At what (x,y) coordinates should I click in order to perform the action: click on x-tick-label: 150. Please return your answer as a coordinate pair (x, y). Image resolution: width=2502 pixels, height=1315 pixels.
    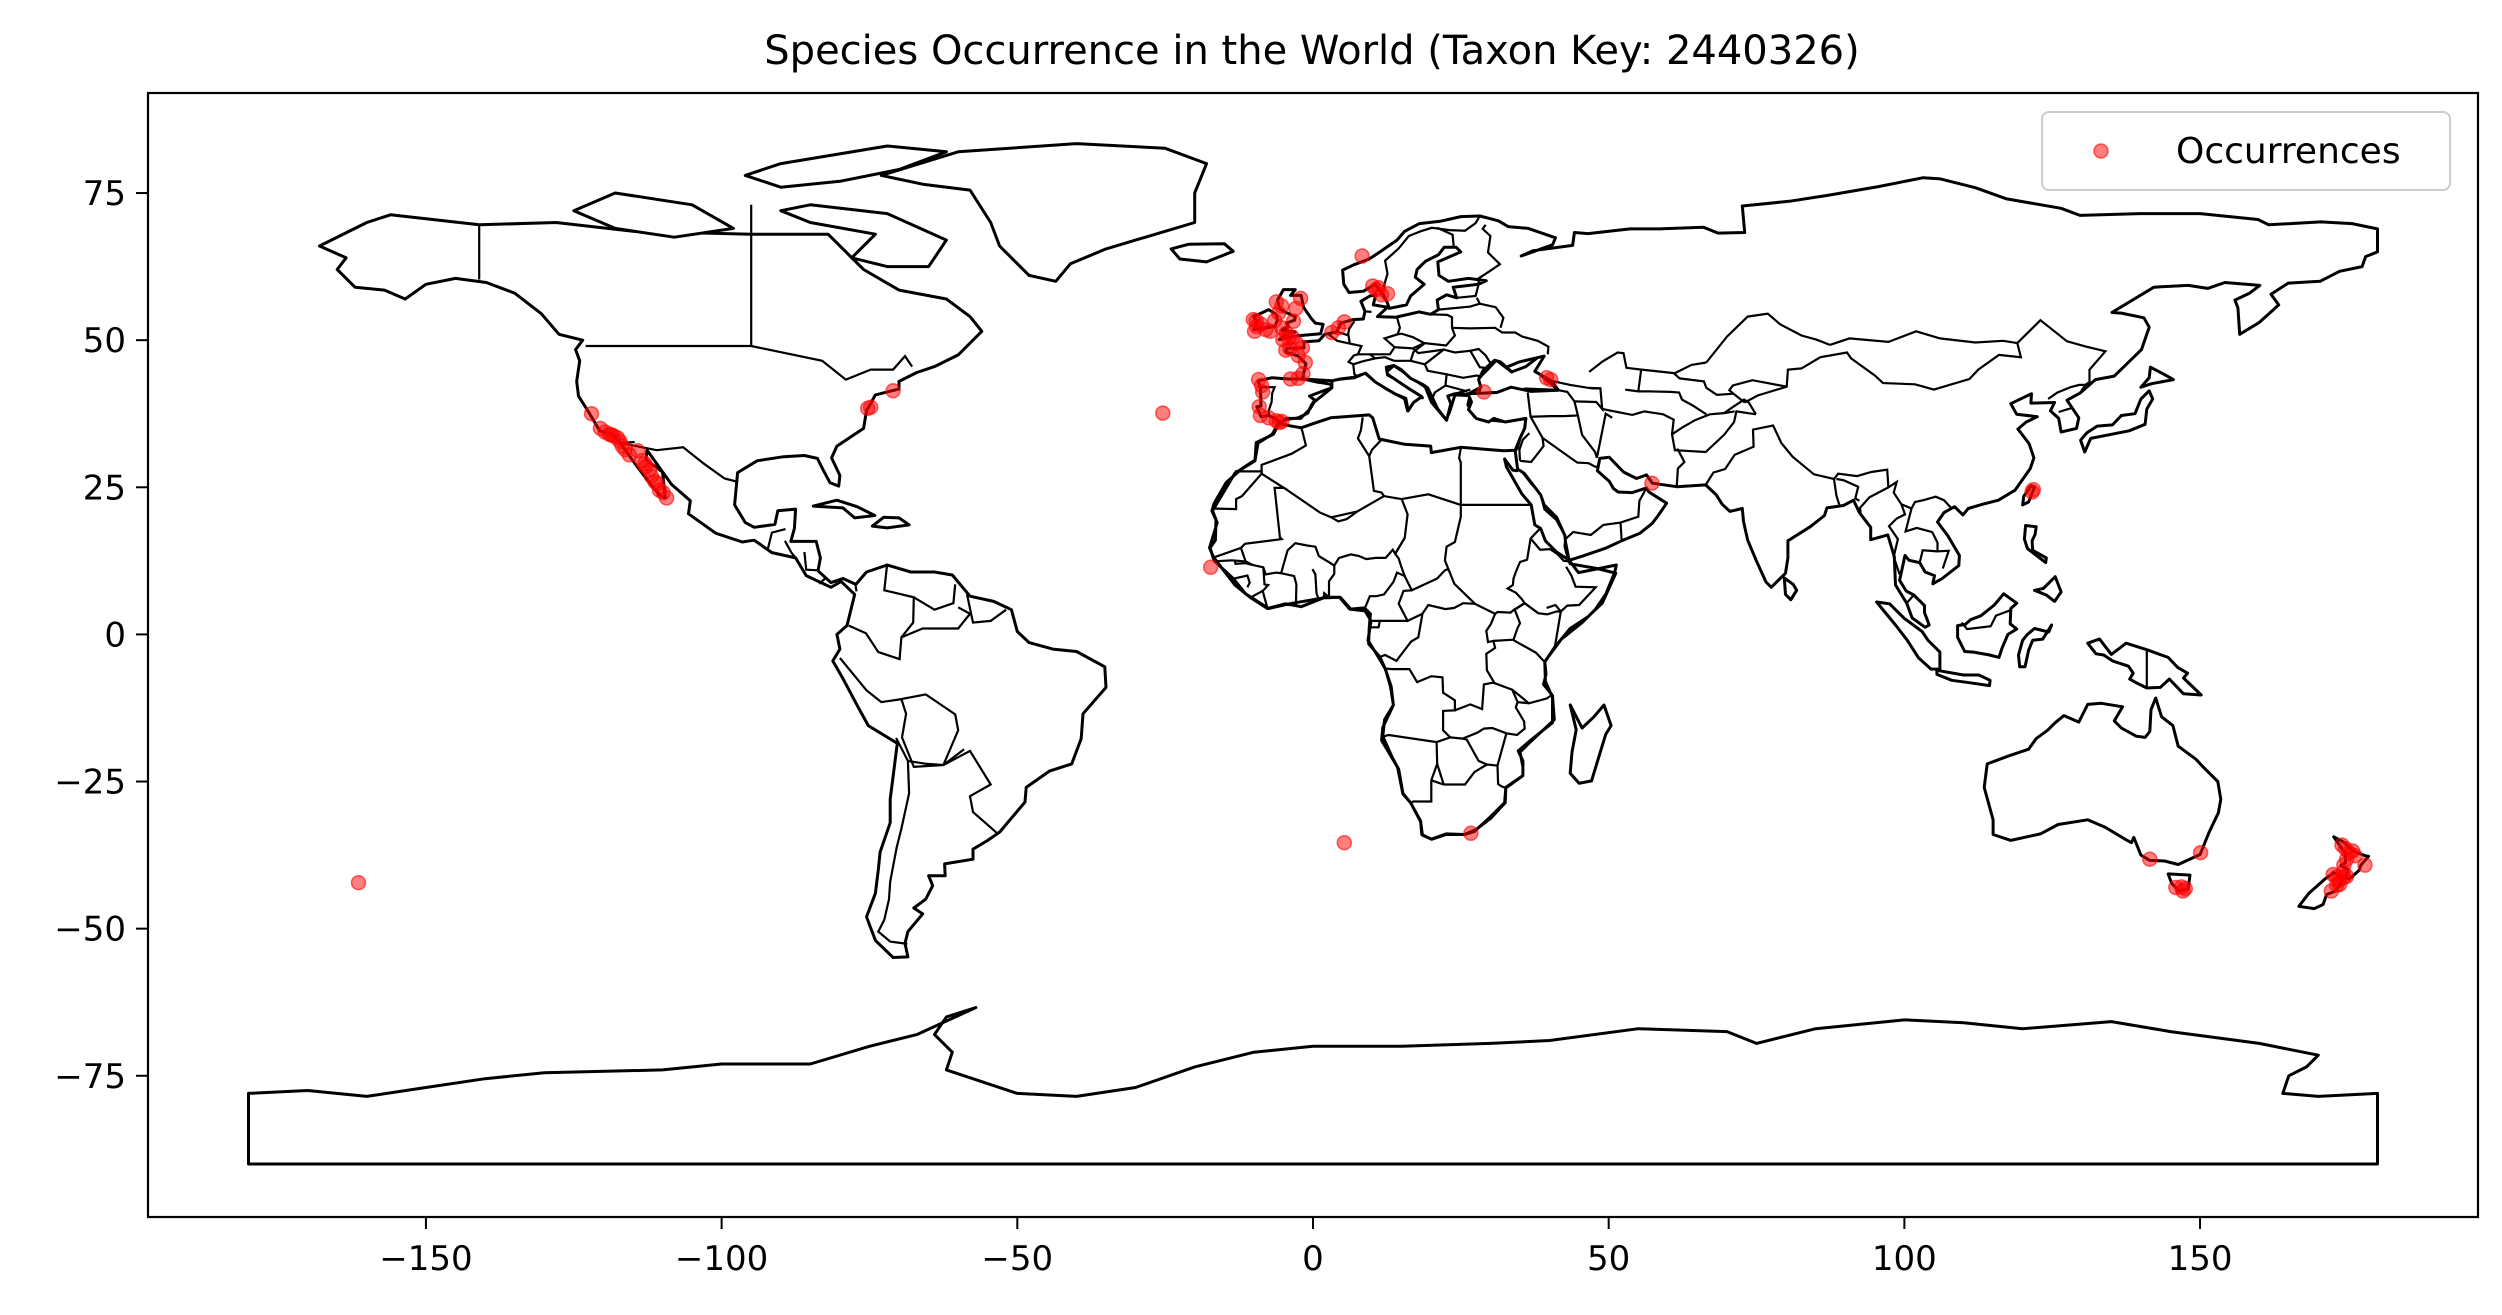
    Looking at the image, I should click on (2200, 1259).